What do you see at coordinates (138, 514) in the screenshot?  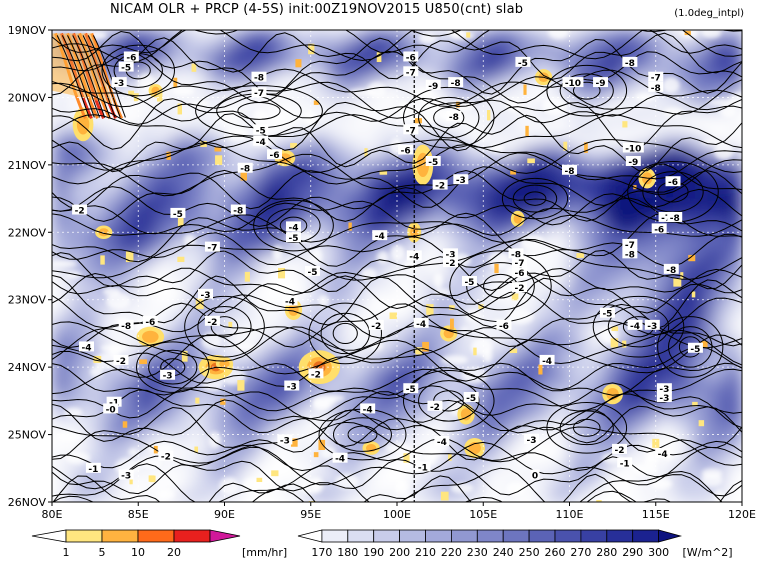 I see `x-tick-label: 85E` at bounding box center [138, 514].